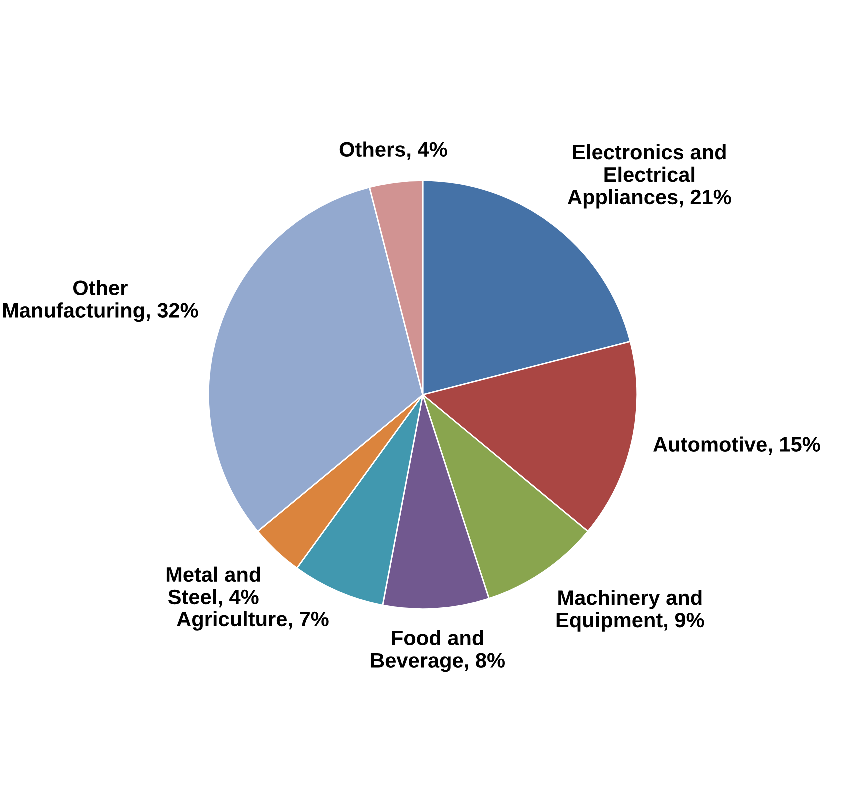 The image size is (846, 800). Describe the element at coordinates (630, 611) in the screenshot. I see `slice-label: Machinery and Equipment, 9%` at that location.